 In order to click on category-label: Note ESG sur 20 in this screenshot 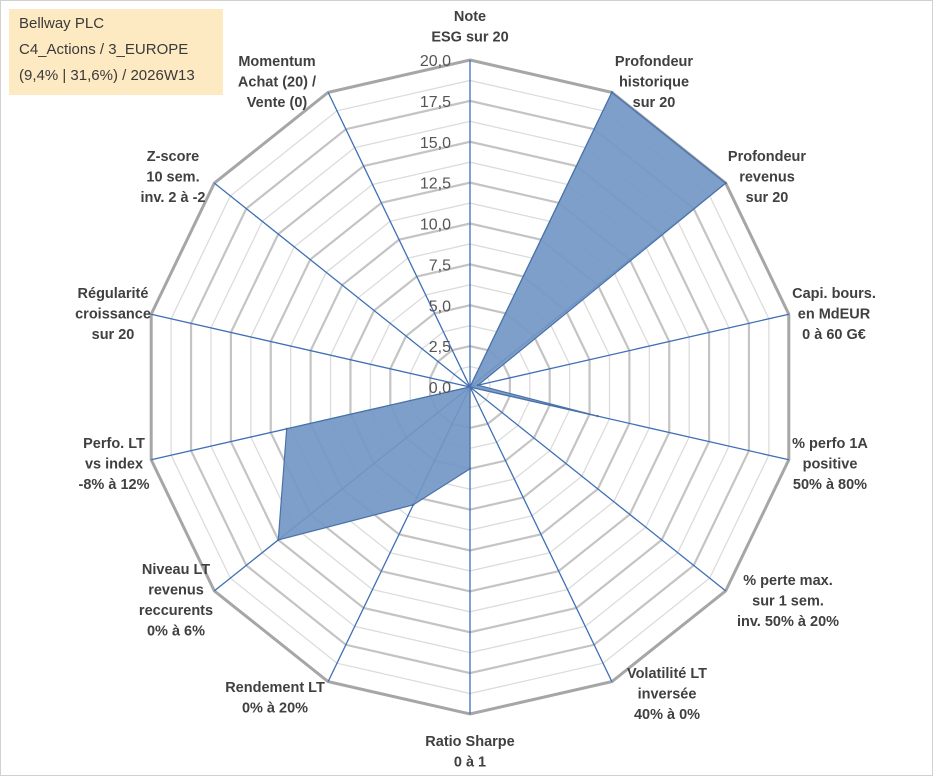, I will do `click(469, 27)`.